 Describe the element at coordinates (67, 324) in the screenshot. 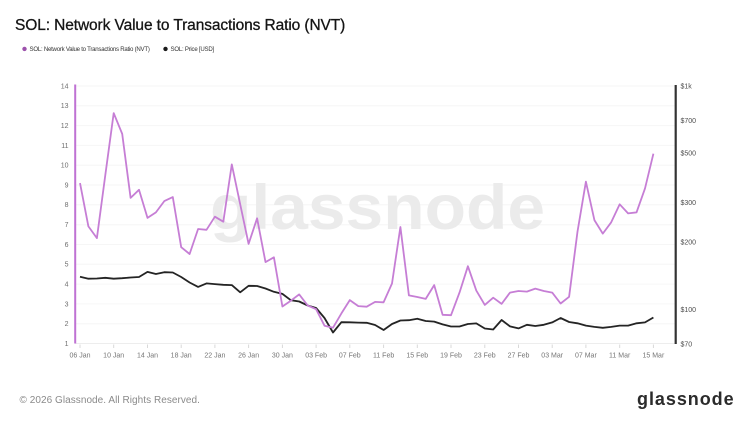

I see `svg-text: 2` at that location.